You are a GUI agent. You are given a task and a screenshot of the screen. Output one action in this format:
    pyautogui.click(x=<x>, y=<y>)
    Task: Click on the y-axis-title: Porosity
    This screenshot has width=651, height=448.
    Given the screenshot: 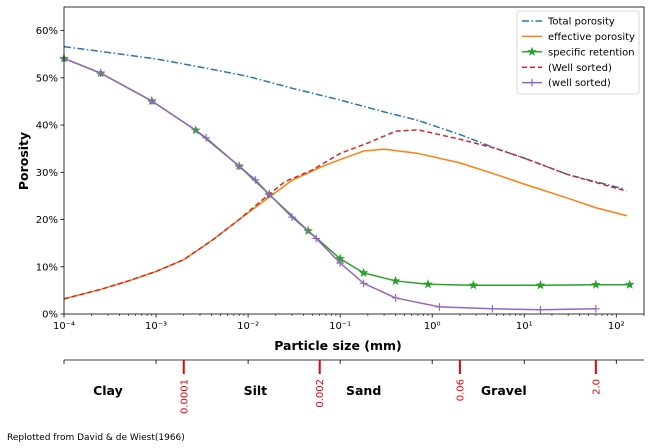 What is the action you would take?
    pyautogui.click(x=23, y=161)
    